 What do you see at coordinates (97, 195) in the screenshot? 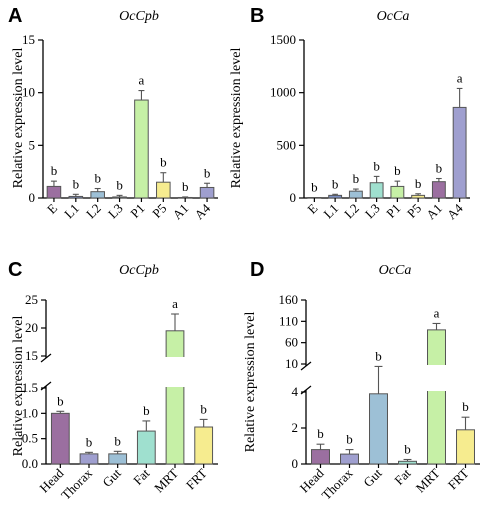
I see `bar-l2` at bounding box center [97, 195].